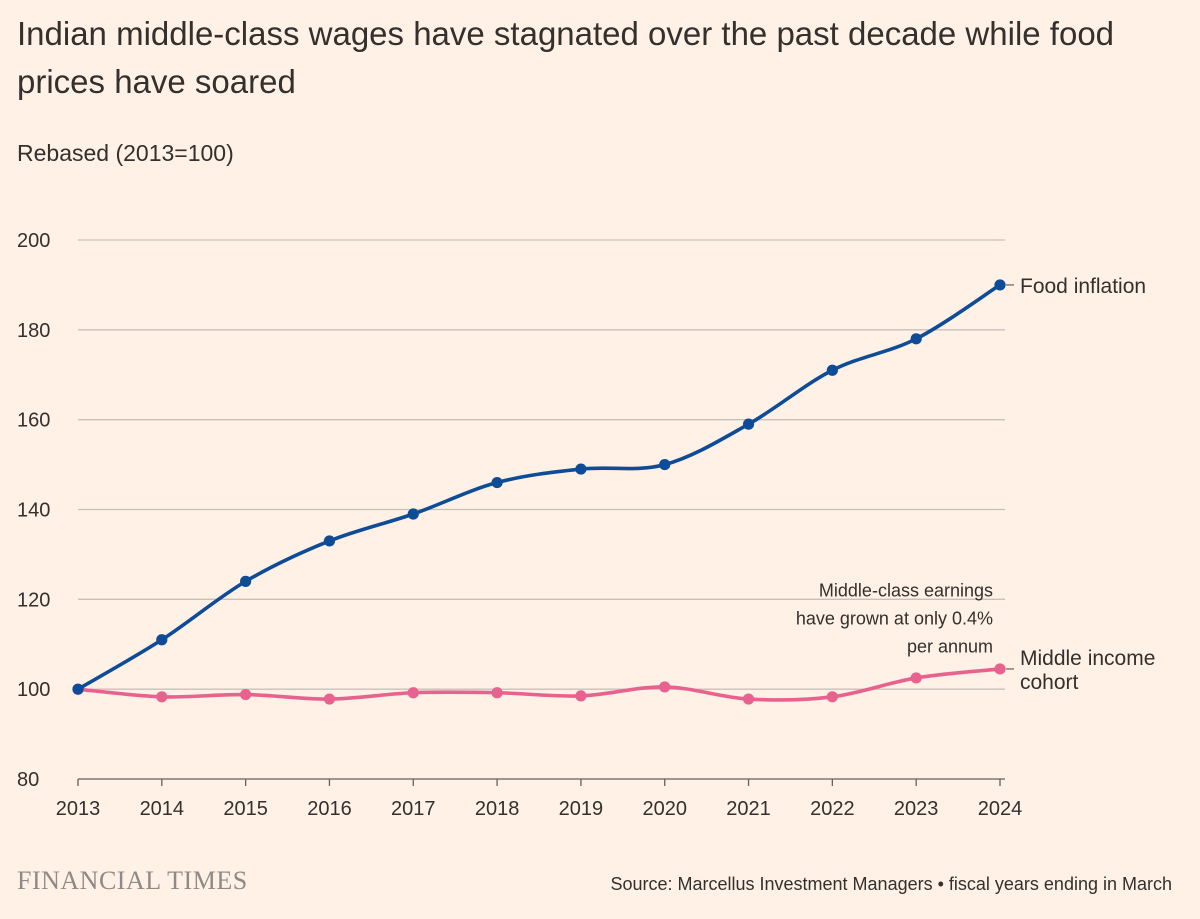  I want to click on x-tick-label: 2015, so click(245, 809).